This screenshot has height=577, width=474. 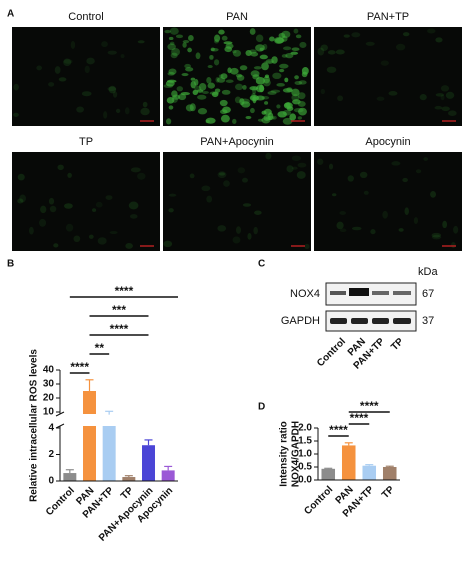 What do you see at coordinates (85, 17) in the screenshot?
I see `image-title: Control` at bounding box center [85, 17].